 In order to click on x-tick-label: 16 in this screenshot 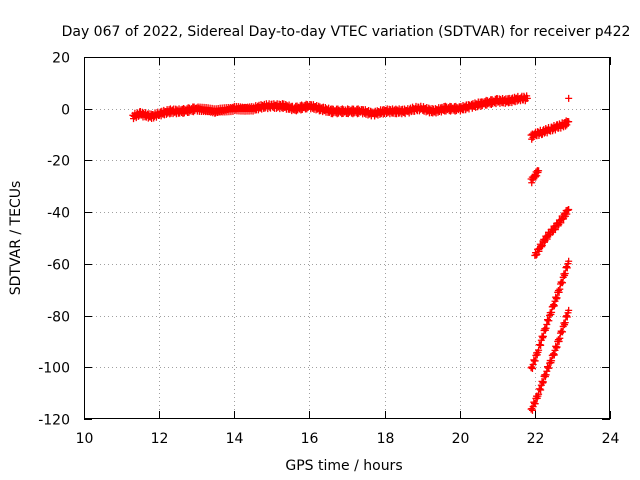, I will do `click(310, 439)`.